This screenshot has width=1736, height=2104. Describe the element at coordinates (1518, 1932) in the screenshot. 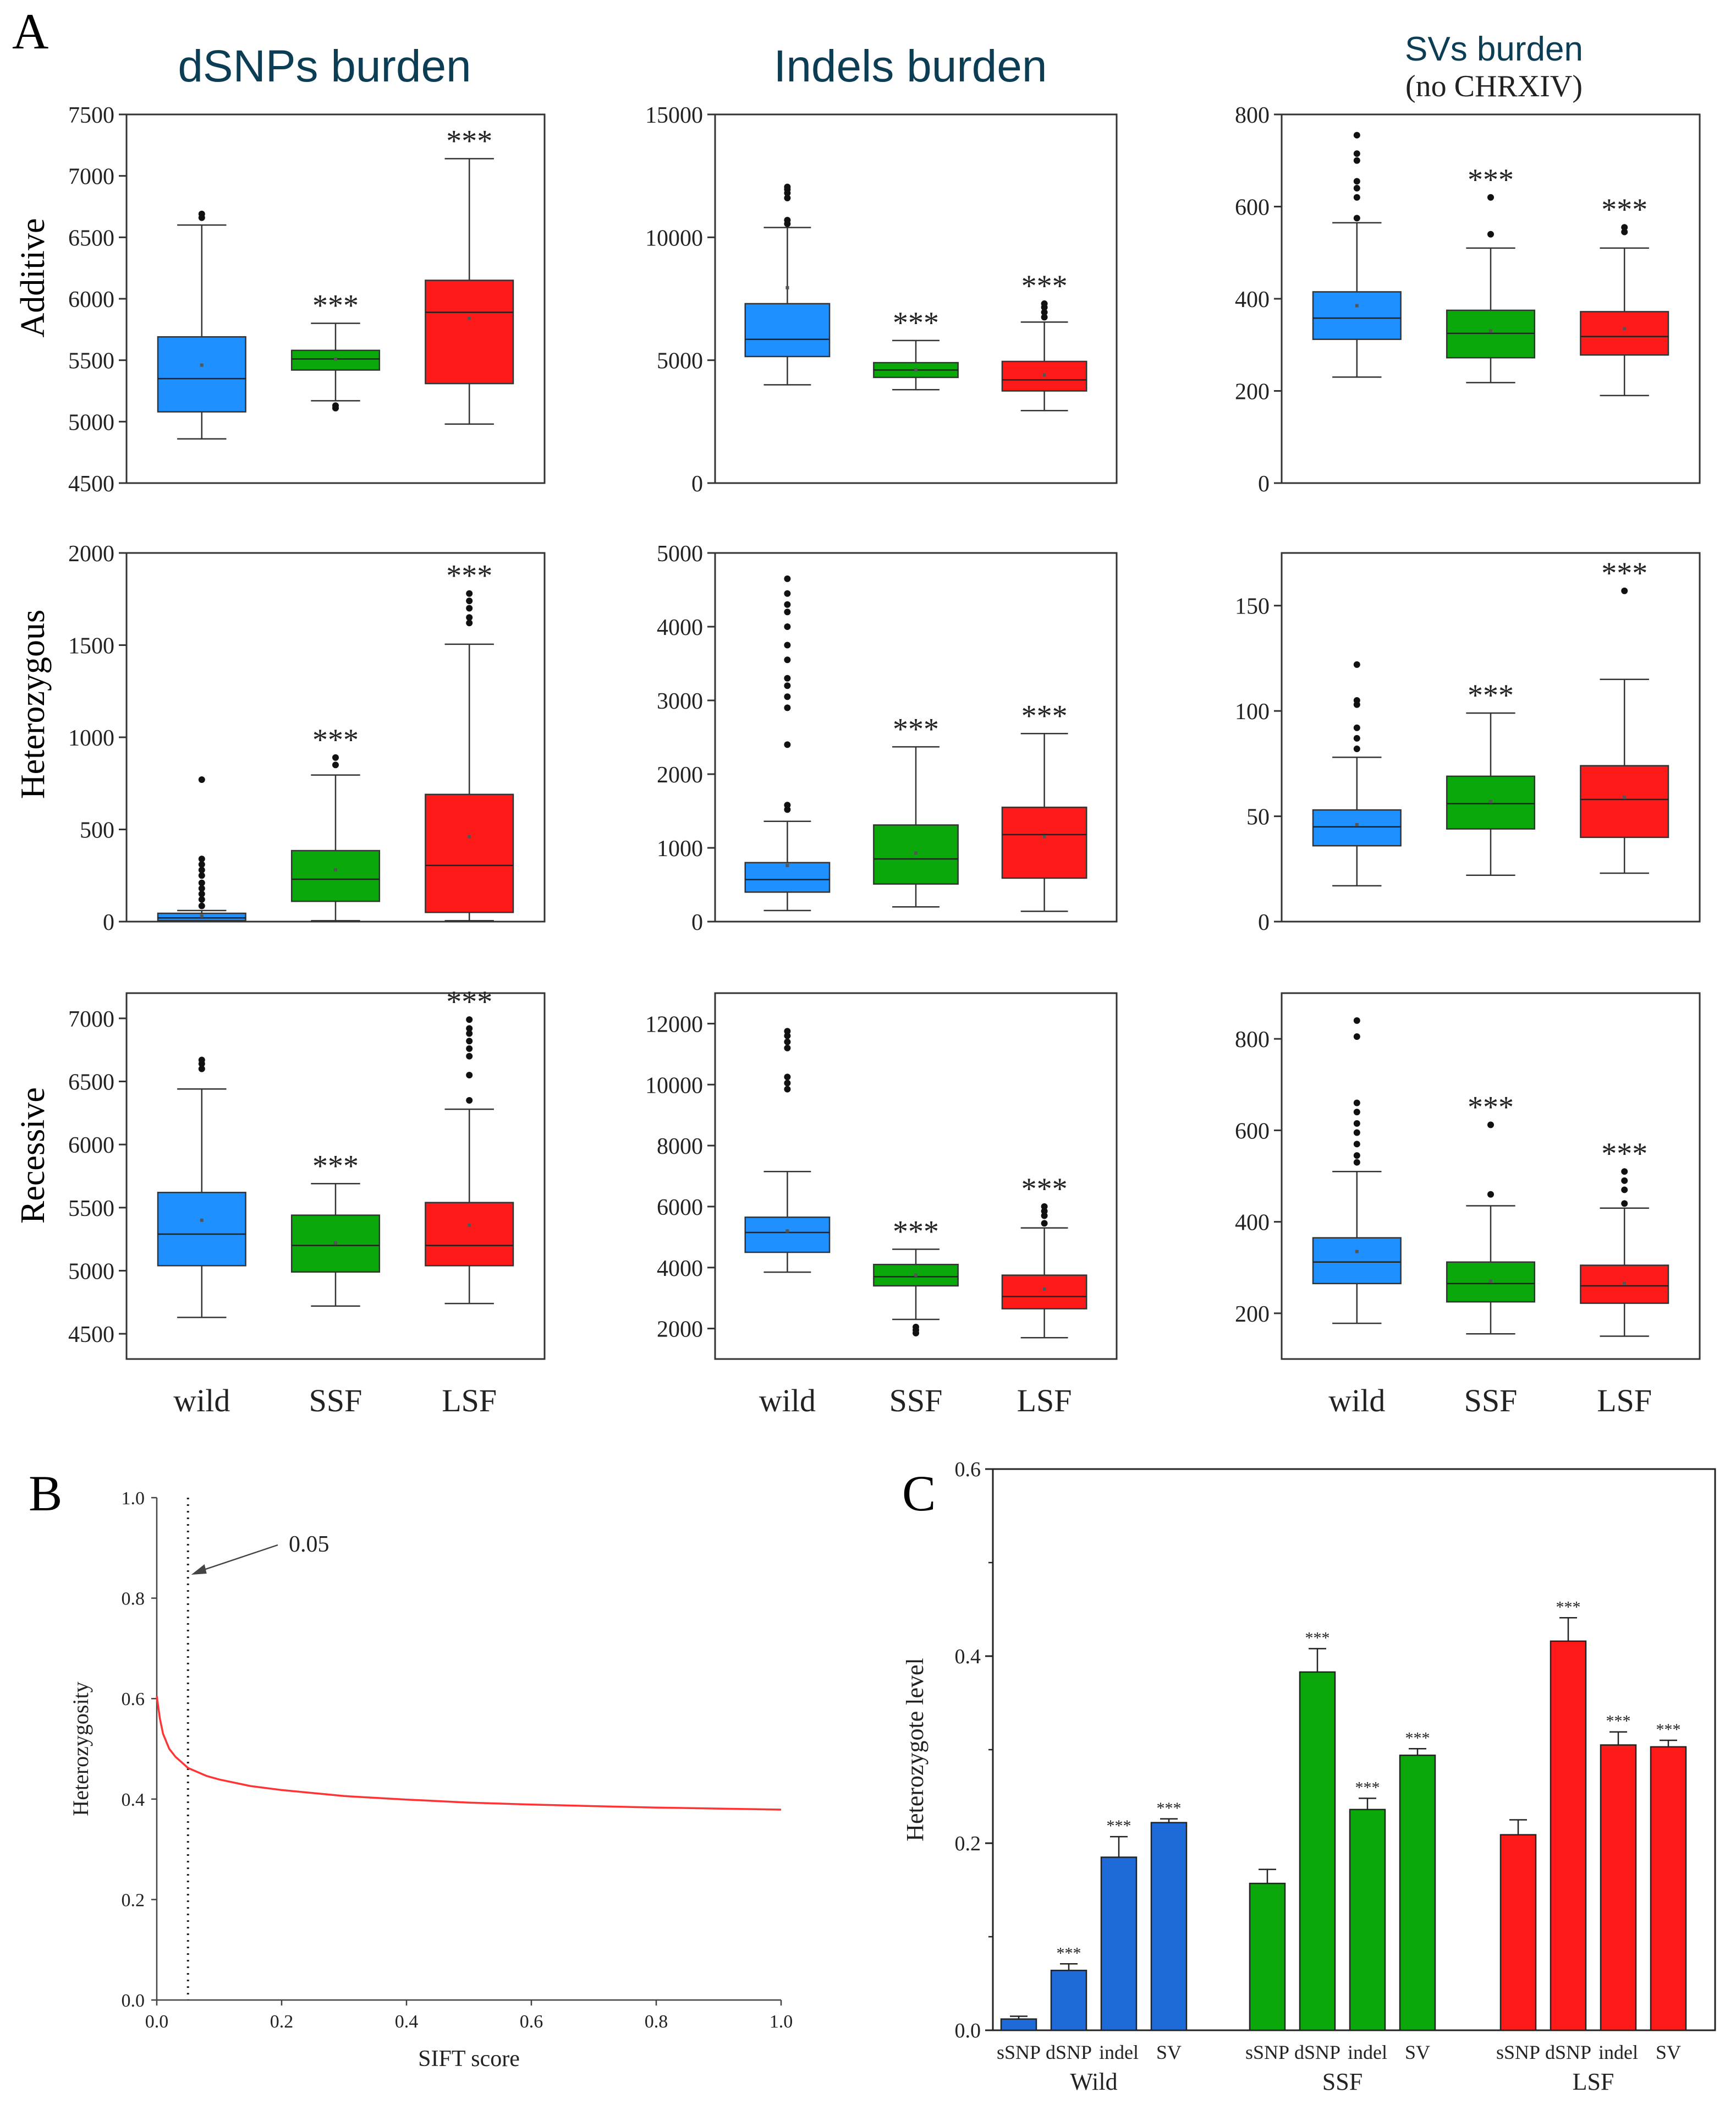

I see `bar-ssnp` at that location.